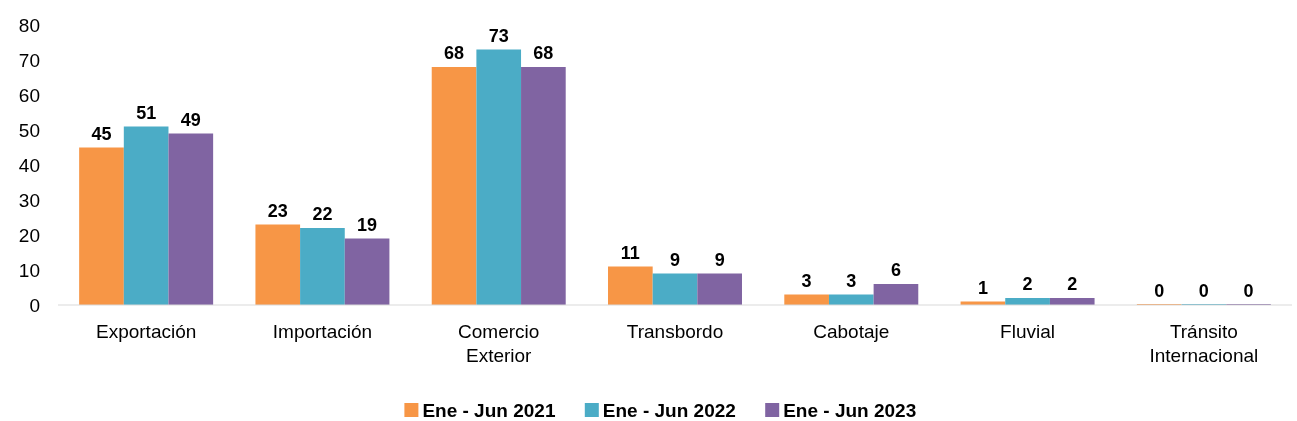 The height and width of the screenshot is (421, 1297). What do you see at coordinates (29, 165) in the screenshot?
I see `y-tick-label: 40` at bounding box center [29, 165].